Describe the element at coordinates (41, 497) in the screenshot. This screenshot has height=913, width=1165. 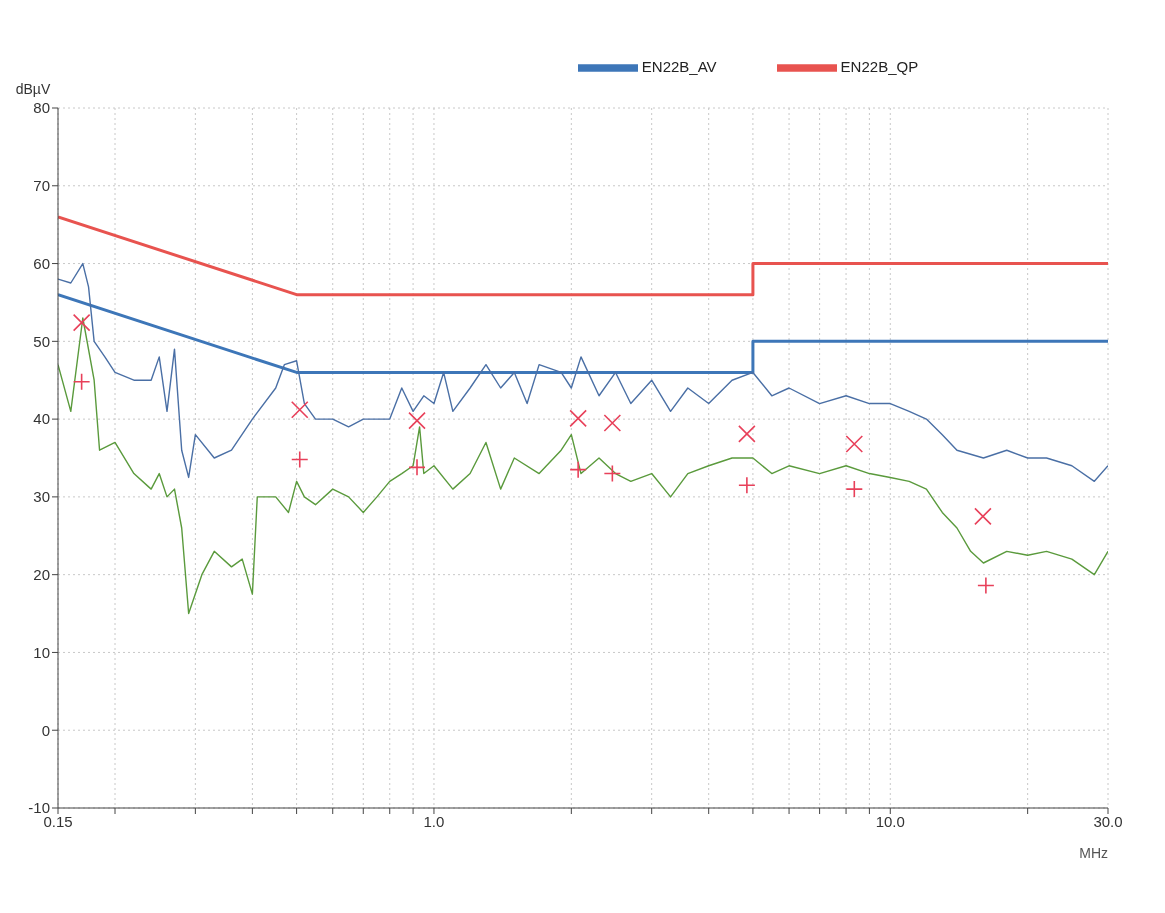
I see `y-tick-label: 30` at that location.